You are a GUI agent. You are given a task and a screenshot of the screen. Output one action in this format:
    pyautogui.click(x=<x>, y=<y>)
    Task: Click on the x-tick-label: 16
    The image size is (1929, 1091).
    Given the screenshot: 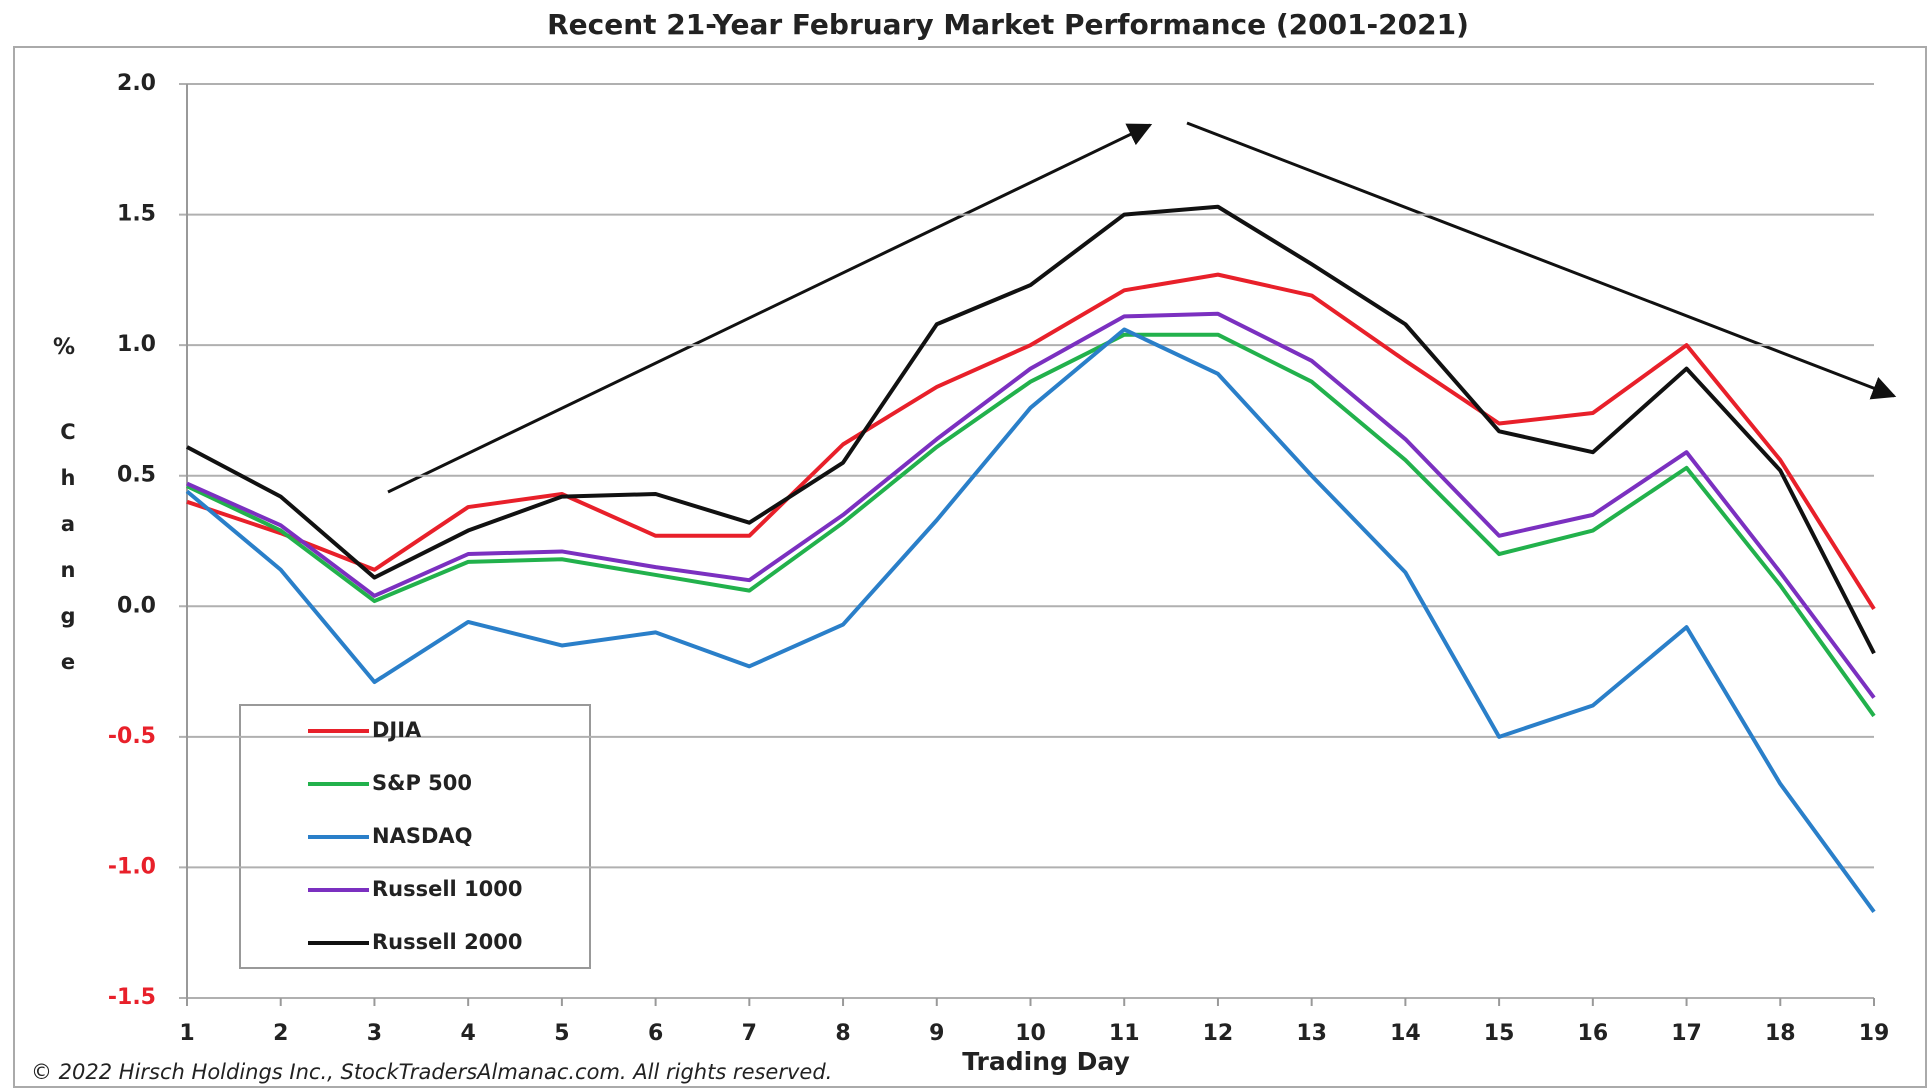 What is the action you would take?
    pyautogui.click(x=1593, y=1033)
    